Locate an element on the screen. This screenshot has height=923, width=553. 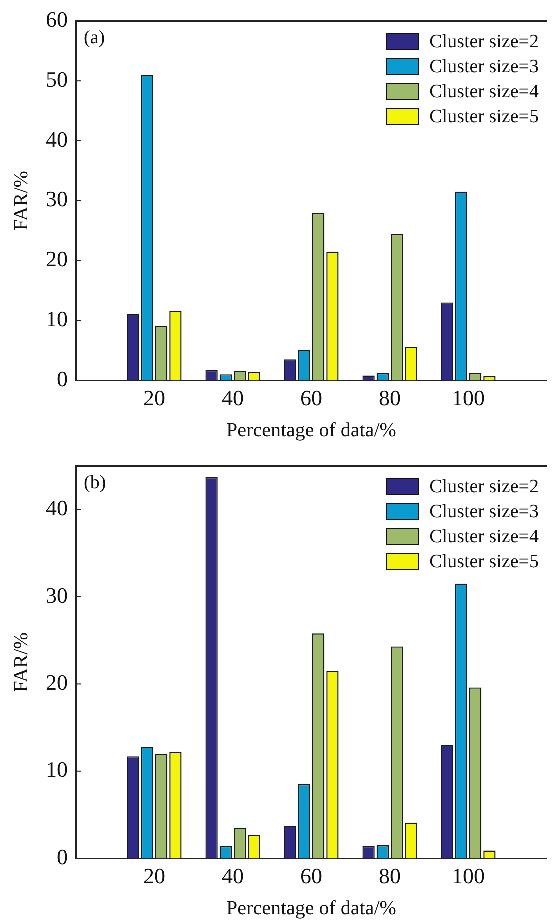
y-tick-label: 50 is located at coordinates (57, 79).